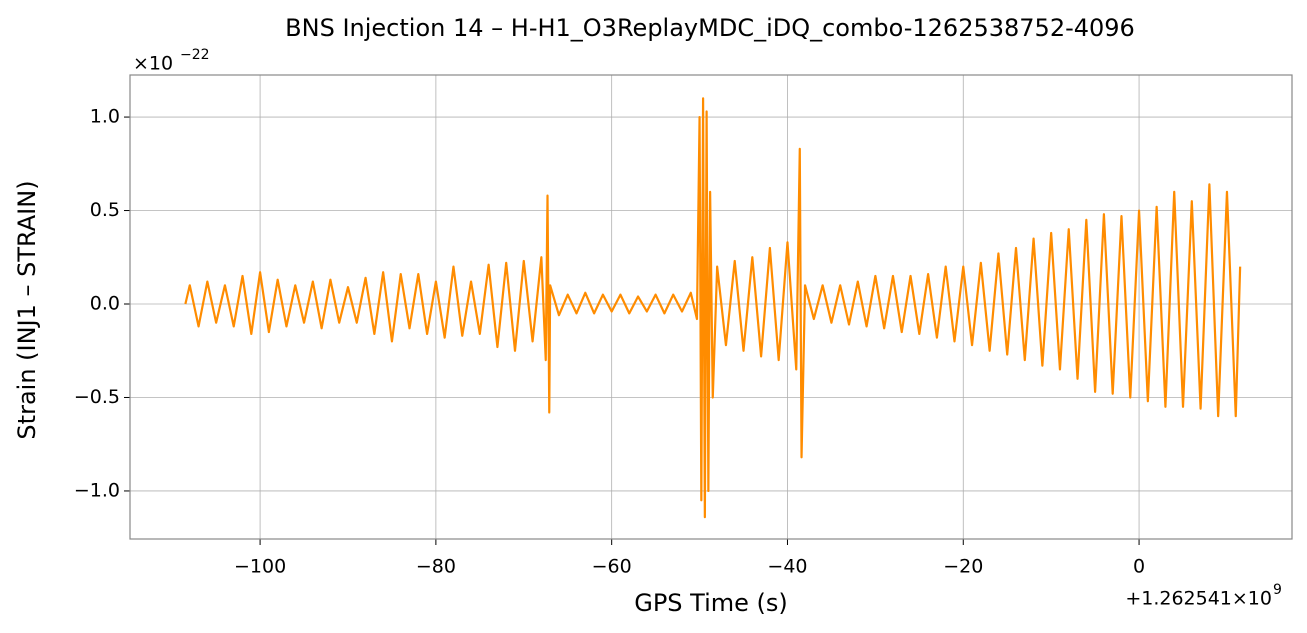 This screenshot has height=633, width=1307. Describe the element at coordinates (195, 55) in the screenshot. I see `y-offset-exponent: −22` at that location.